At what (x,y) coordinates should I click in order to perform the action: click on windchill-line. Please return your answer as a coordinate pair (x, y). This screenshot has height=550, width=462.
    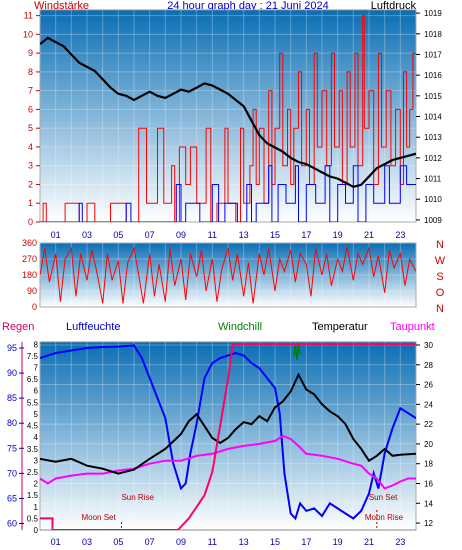
    Looking at the image, I should click on (297, 352).